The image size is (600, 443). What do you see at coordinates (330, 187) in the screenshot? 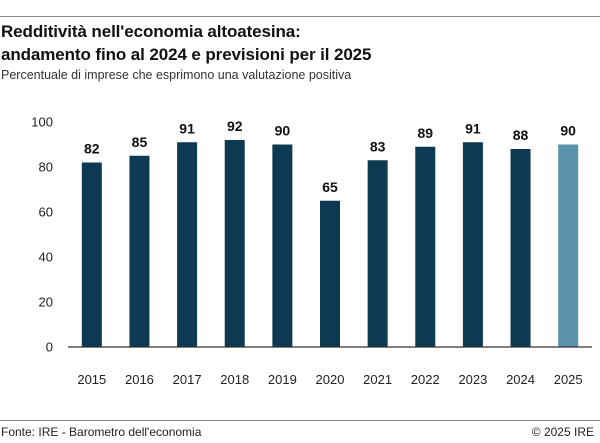
I see `bar-value-label: 65` at bounding box center [330, 187].